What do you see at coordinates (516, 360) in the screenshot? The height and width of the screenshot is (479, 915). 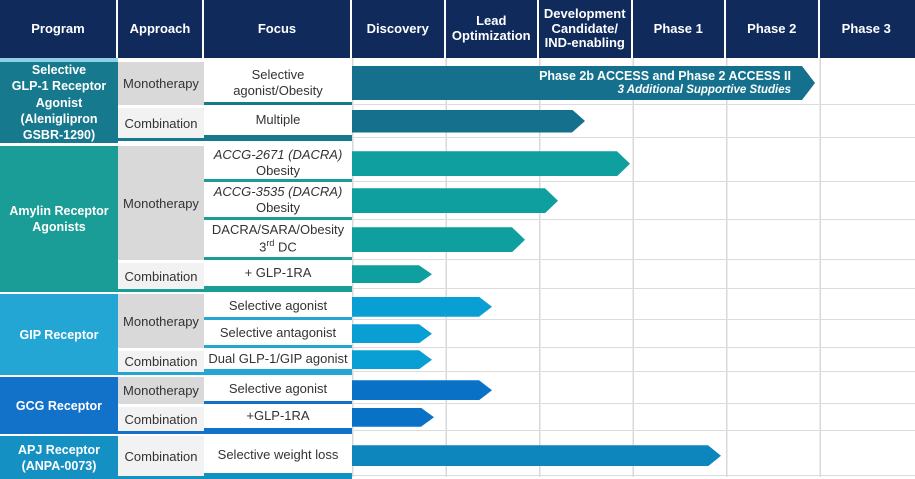 I see `group-combination: Combination Dual GLP-1/GIP agonist` at bounding box center [516, 360].